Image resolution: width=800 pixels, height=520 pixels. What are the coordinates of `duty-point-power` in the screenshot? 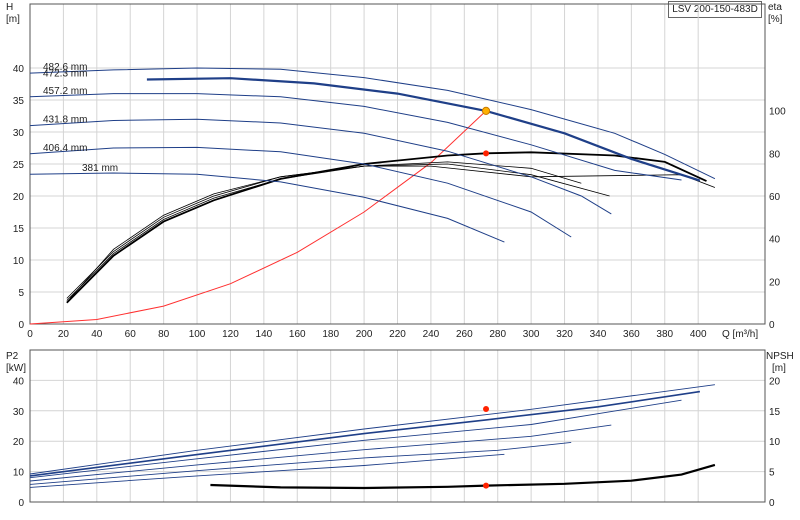 It's located at (486, 408).